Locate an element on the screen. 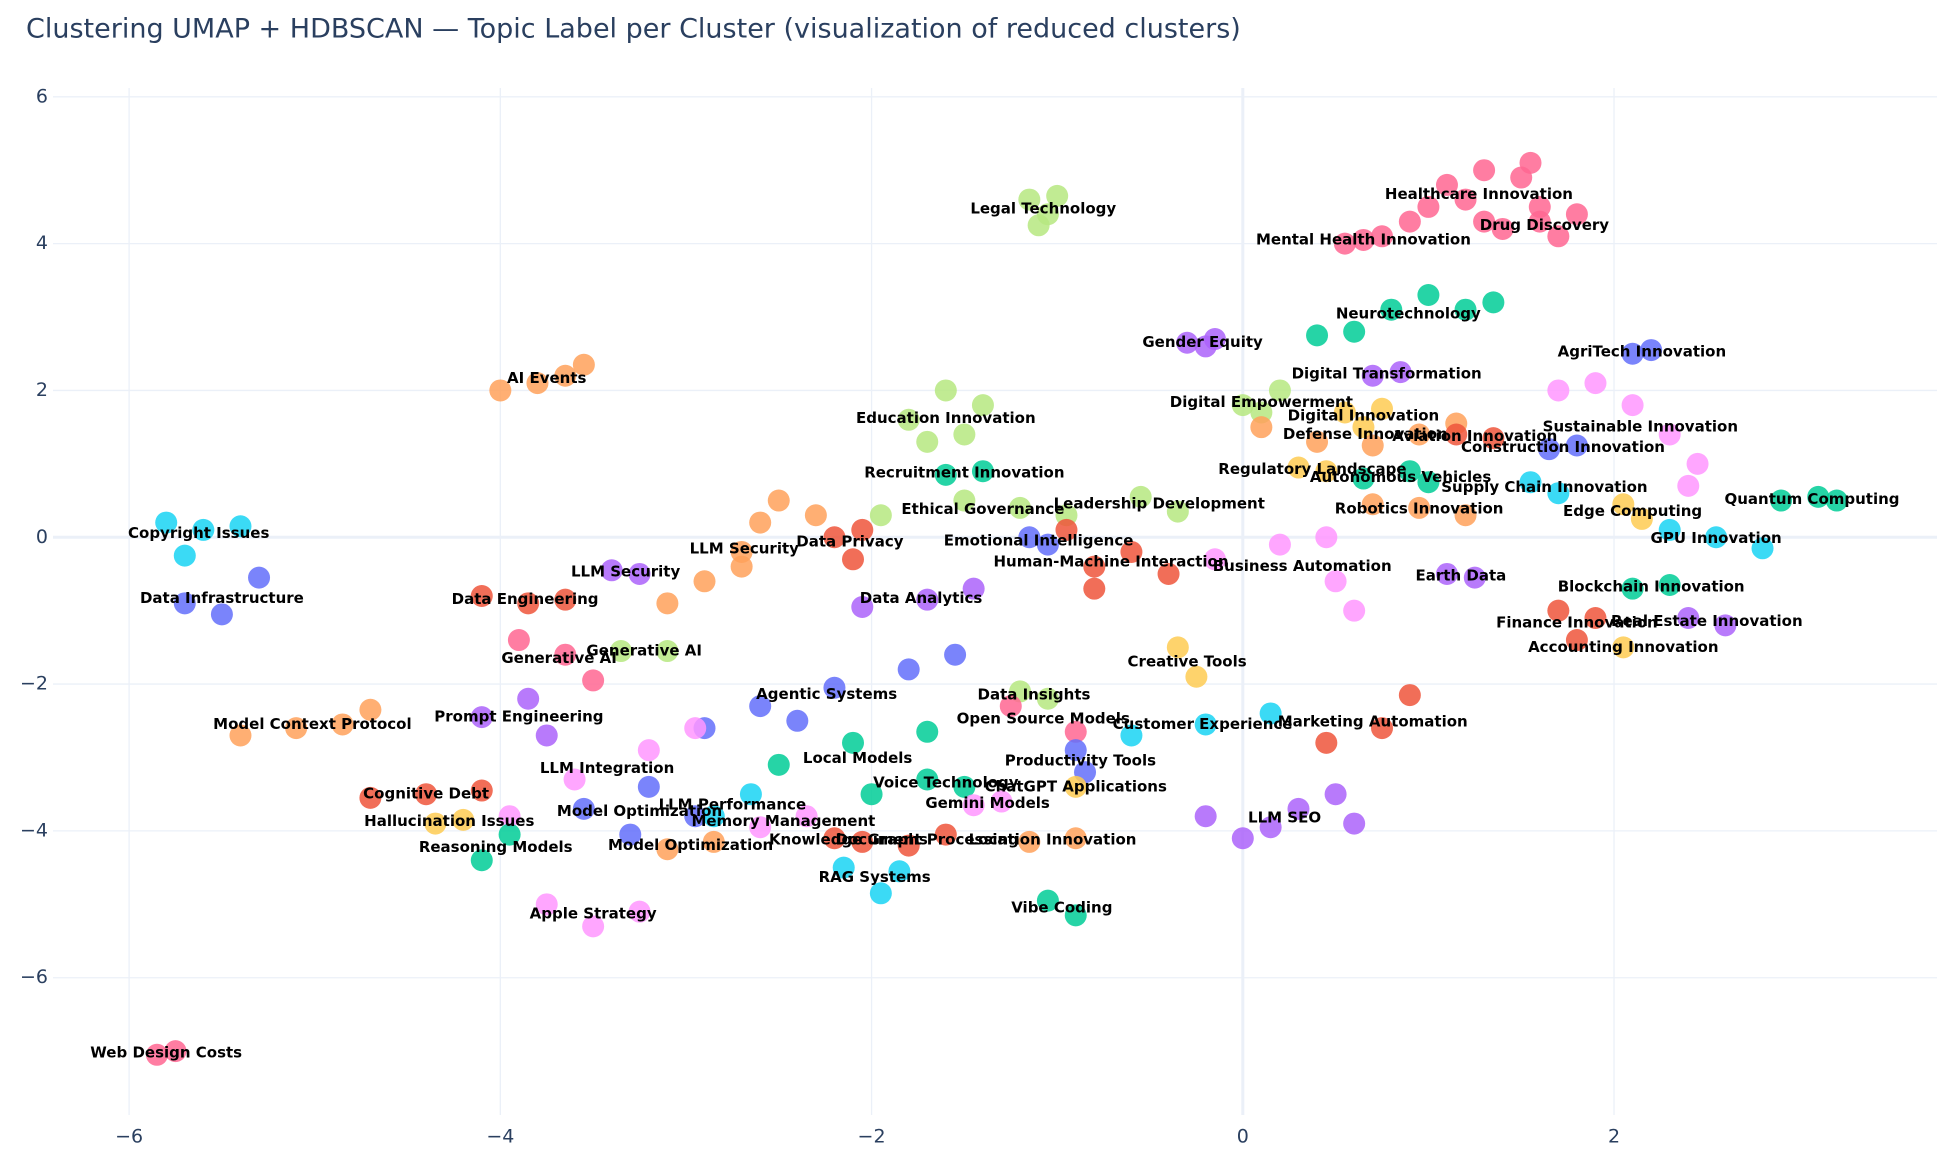 This screenshot has width=1952, height=1159. cluster-label: Regulatory Landscape is located at coordinates (1312, 469).